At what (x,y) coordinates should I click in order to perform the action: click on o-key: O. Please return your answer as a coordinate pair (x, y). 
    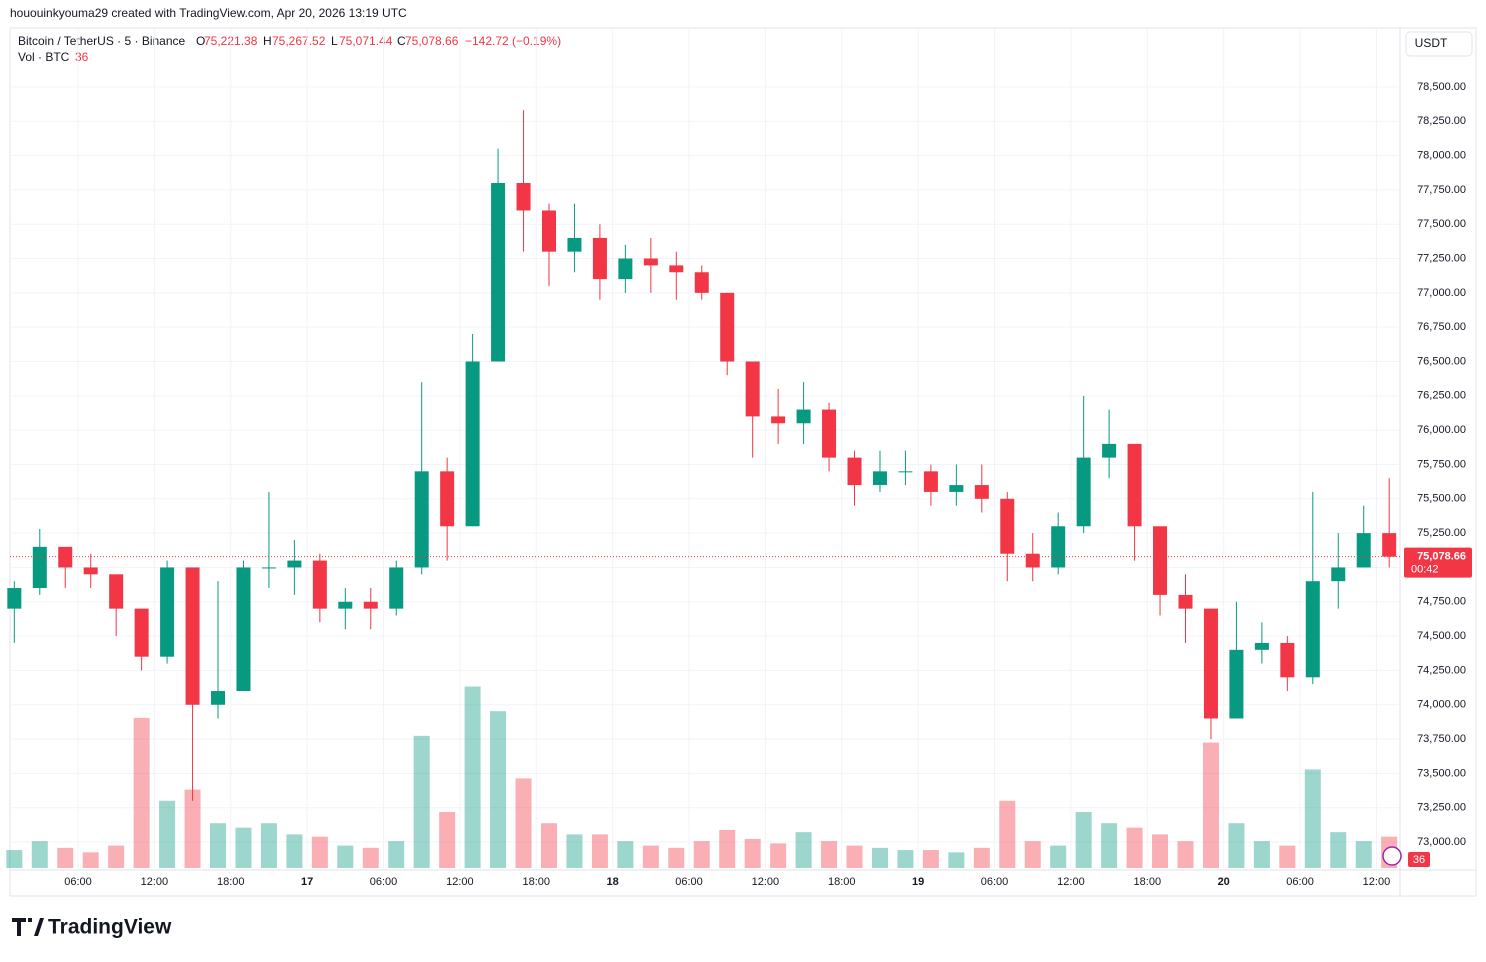
    Looking at the image, I should click on (200, 41).